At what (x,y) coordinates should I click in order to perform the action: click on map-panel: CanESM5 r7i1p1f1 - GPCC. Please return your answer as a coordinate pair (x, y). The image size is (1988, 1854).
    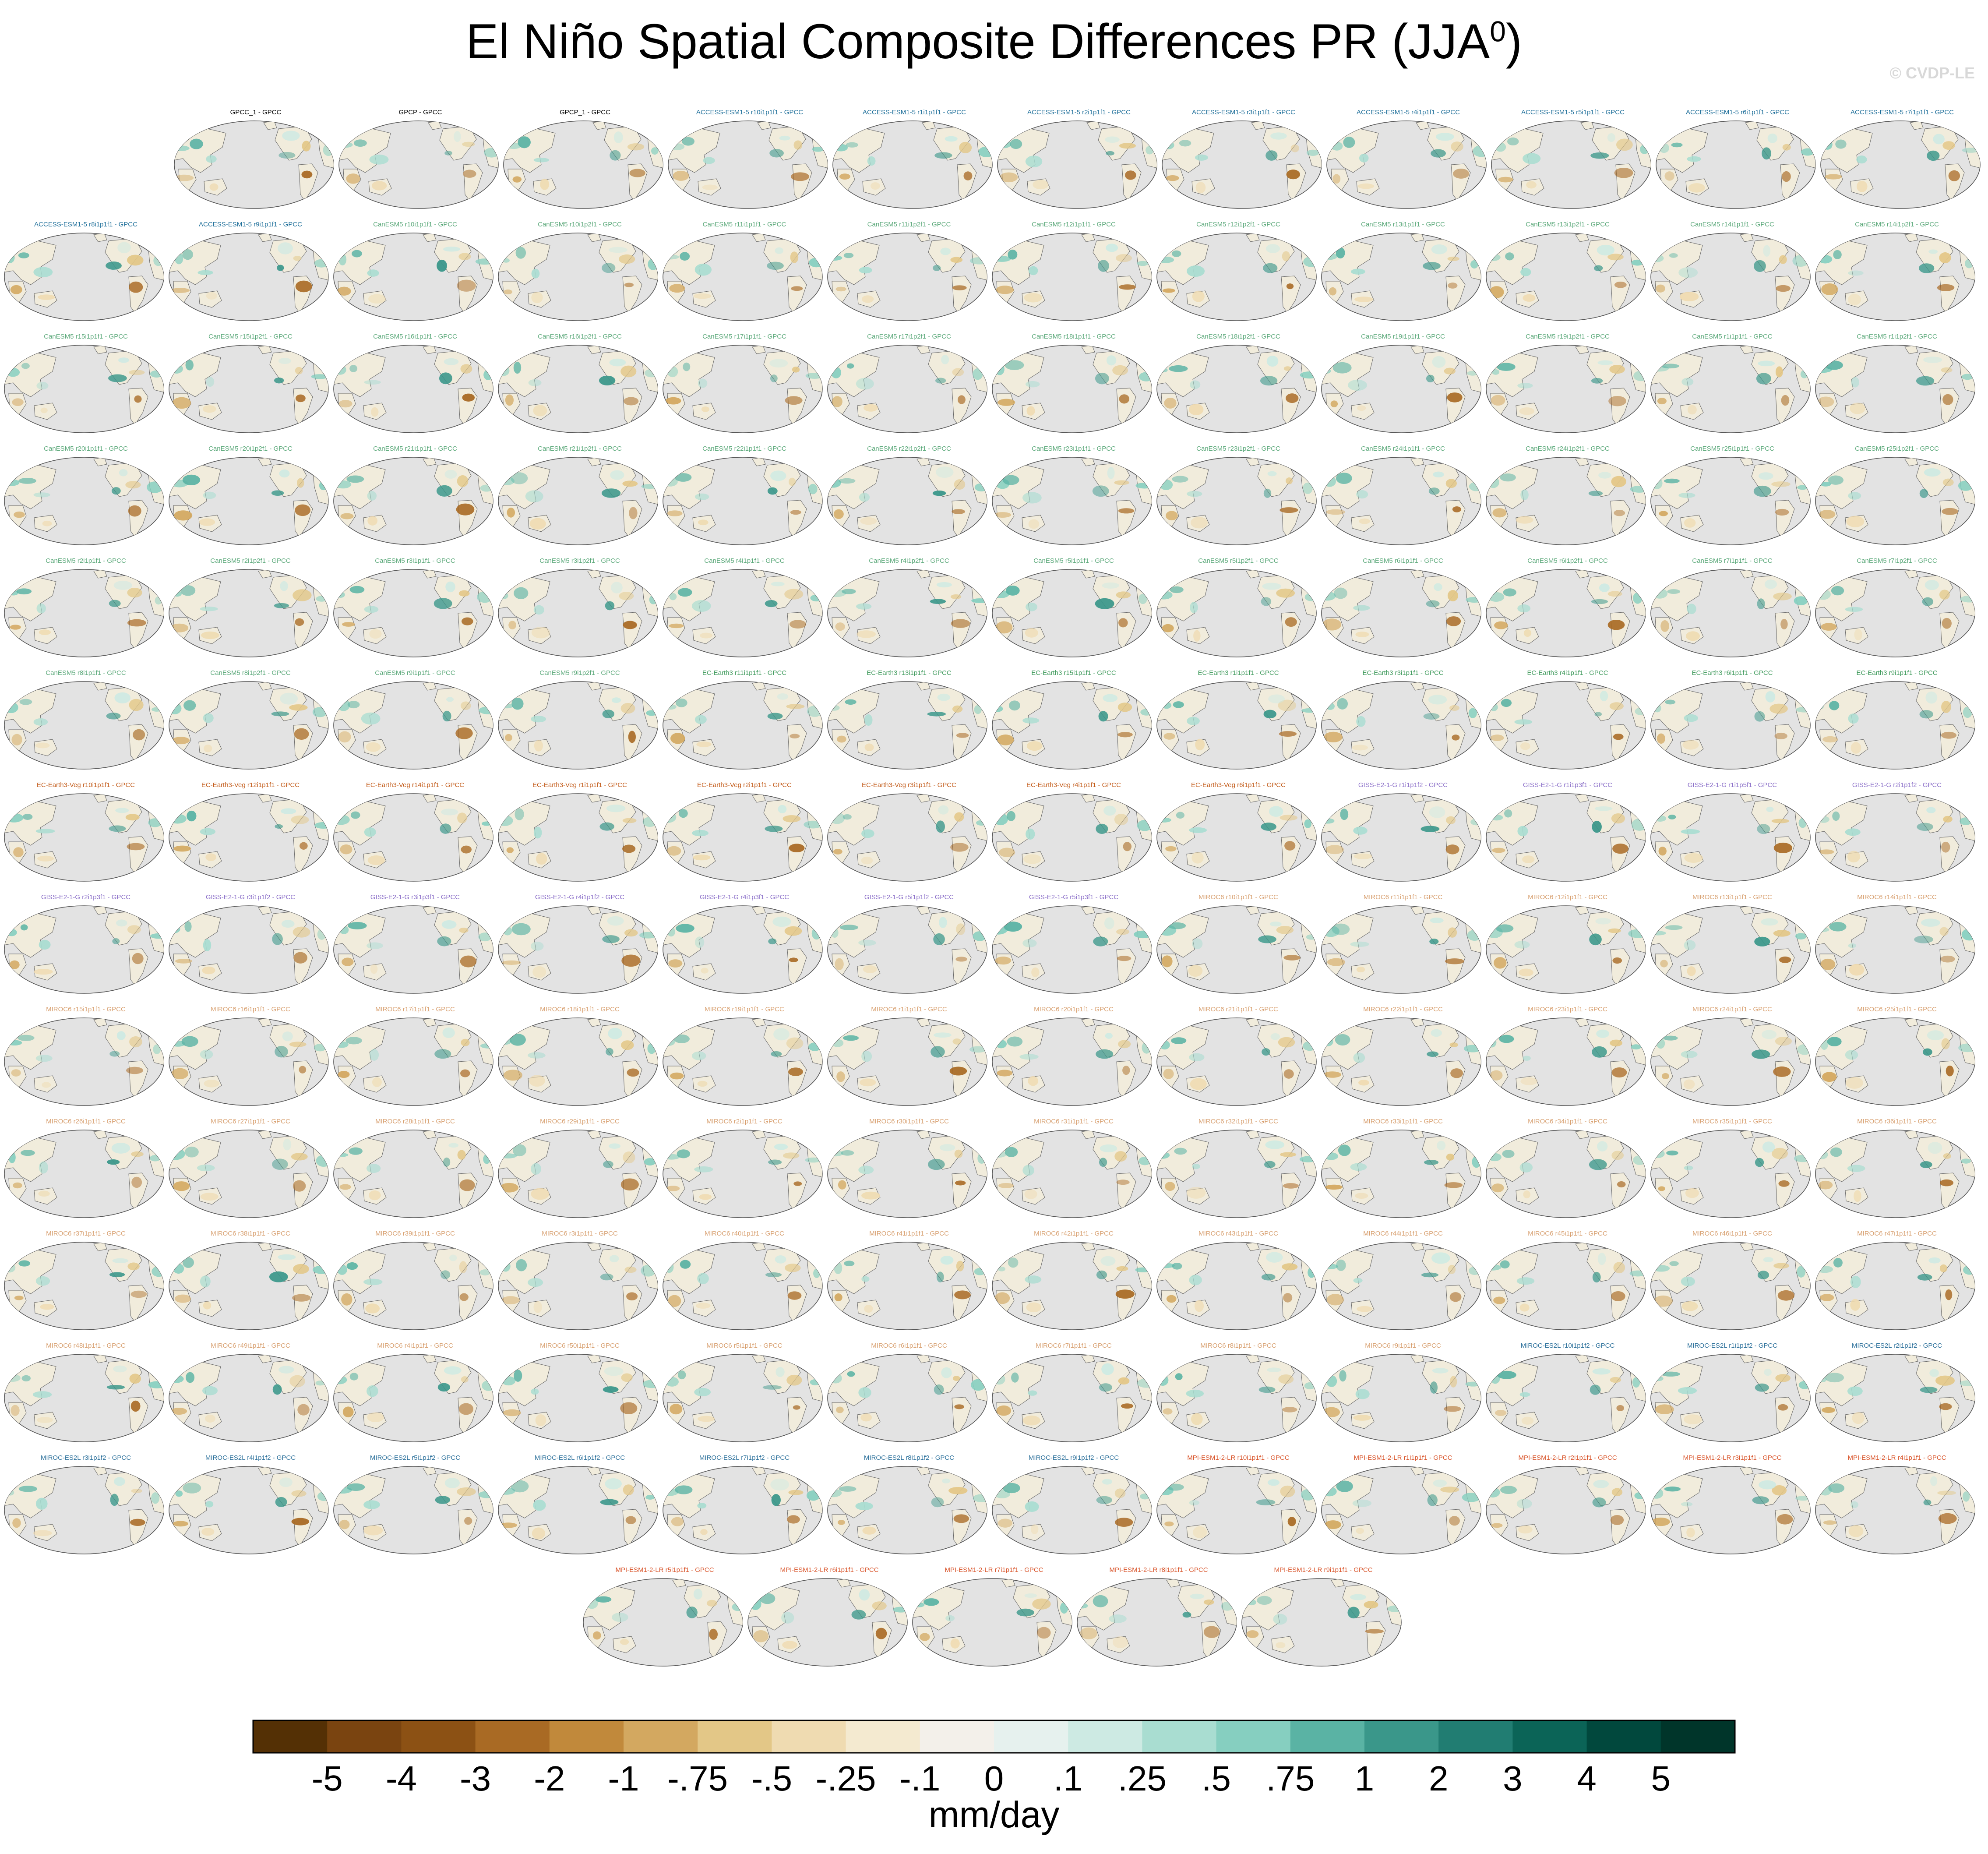
    Looking at the image, I should click on (1732, 612).